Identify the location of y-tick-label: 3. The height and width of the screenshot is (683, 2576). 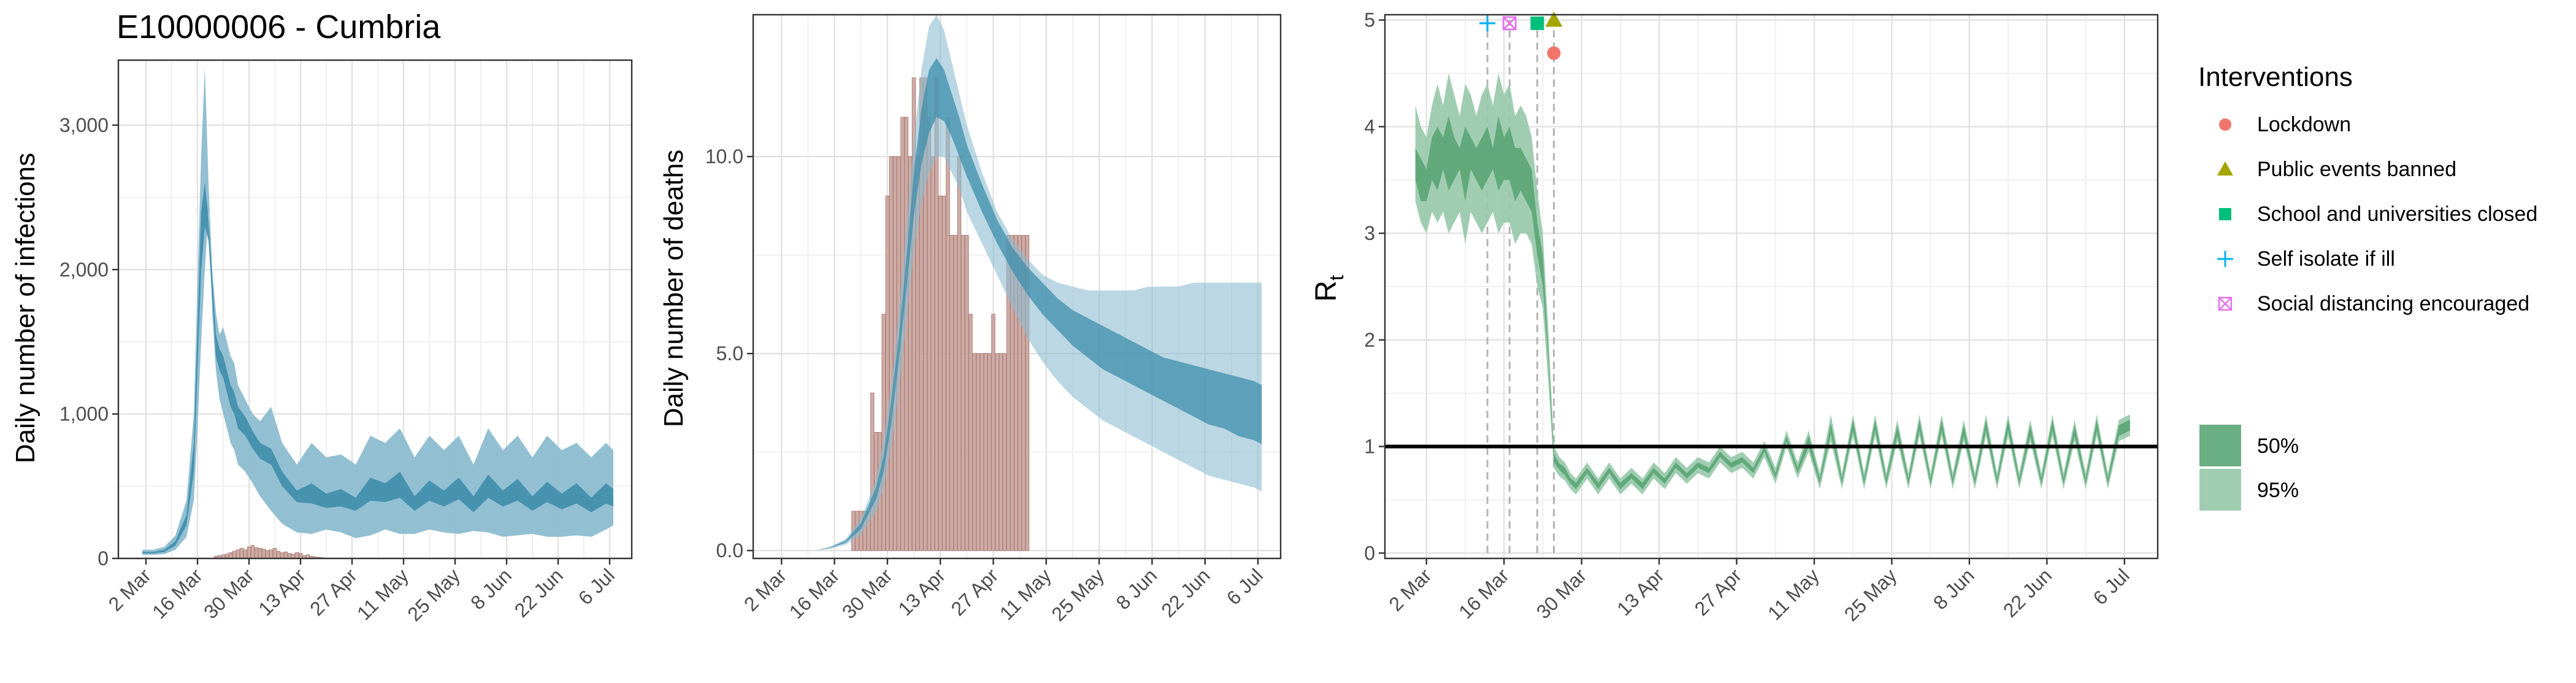
(1369, 233).